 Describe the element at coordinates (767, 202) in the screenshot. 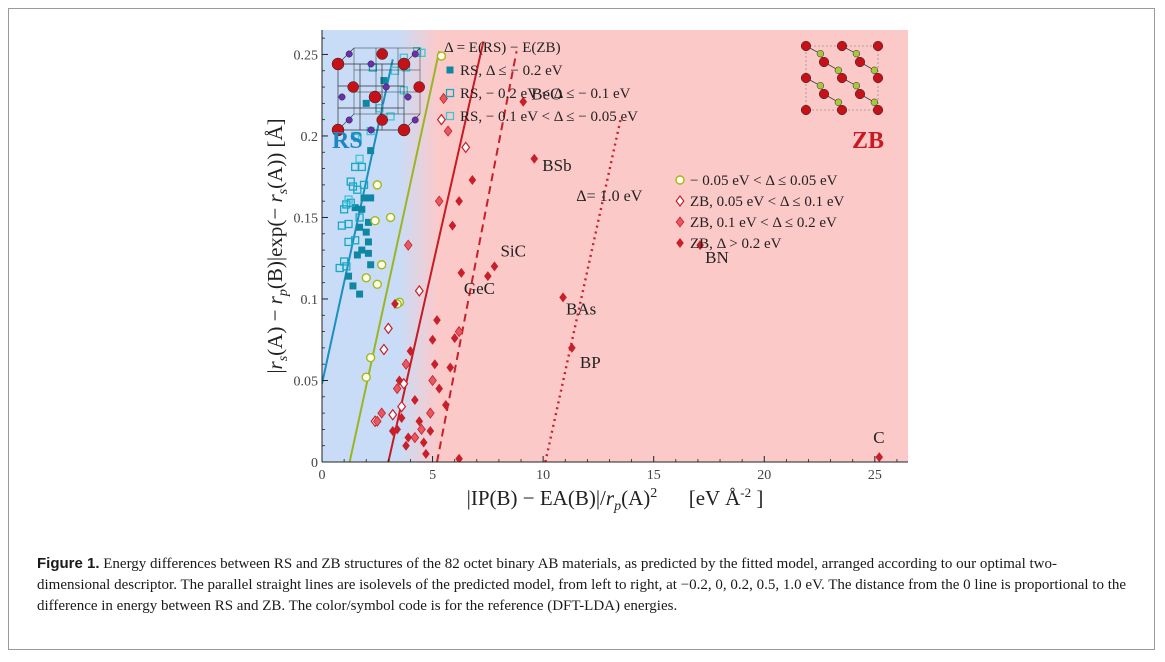

I see `legend-label: ZB, 0.05 eV < Δ ≤ 0.1 eV` at that location.